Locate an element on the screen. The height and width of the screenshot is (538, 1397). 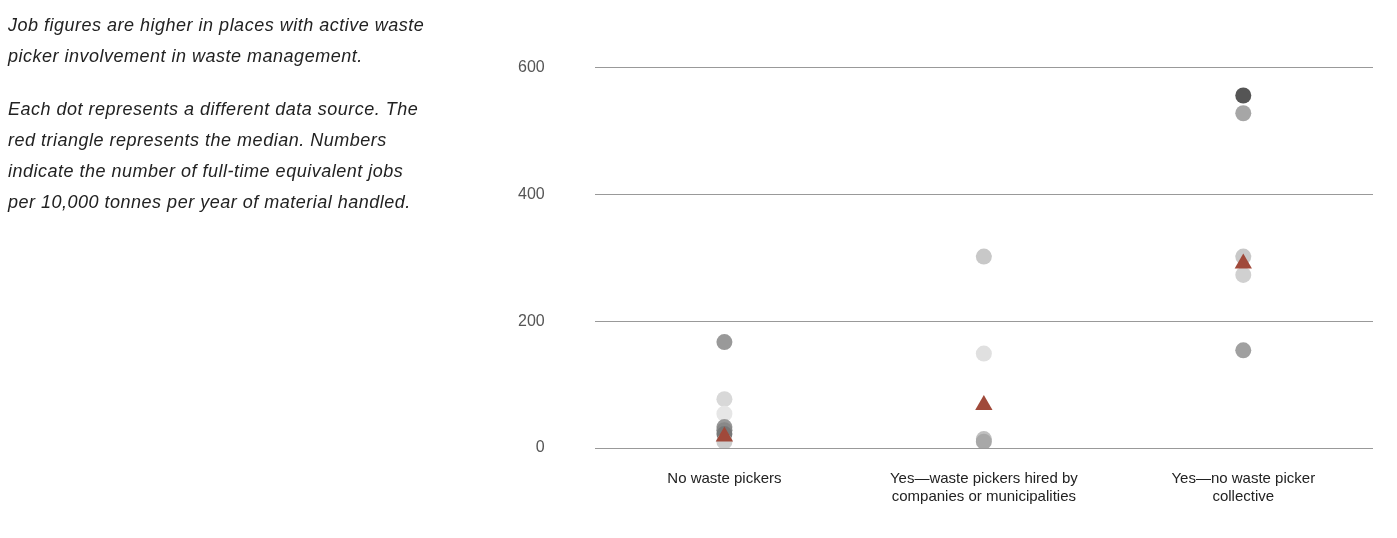
x-tick-label: No waste pickers is located at coordinates (724, 478).